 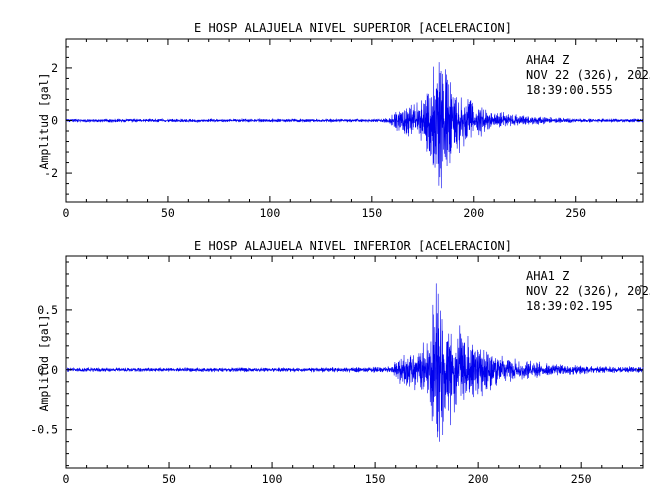 What do you see at coordinates (54, 121) in the screenshot?
I see `y-tick-label: 0` at bounding box center [54, 121].